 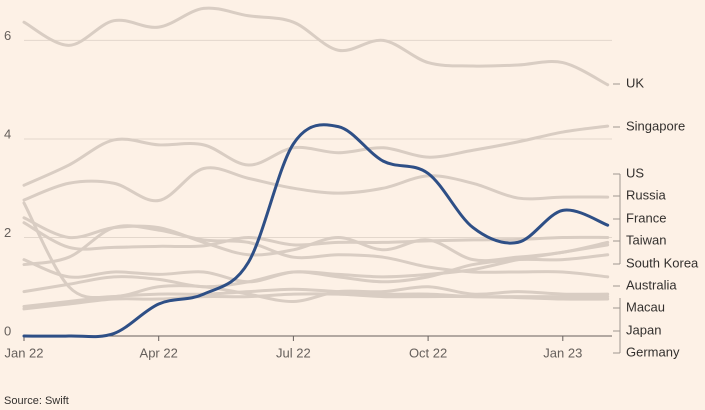 What do you see at coordinates (23, 352) in the screenshot?
I see `x-tick-label: Jan 22` at bounding box center [23, 352].